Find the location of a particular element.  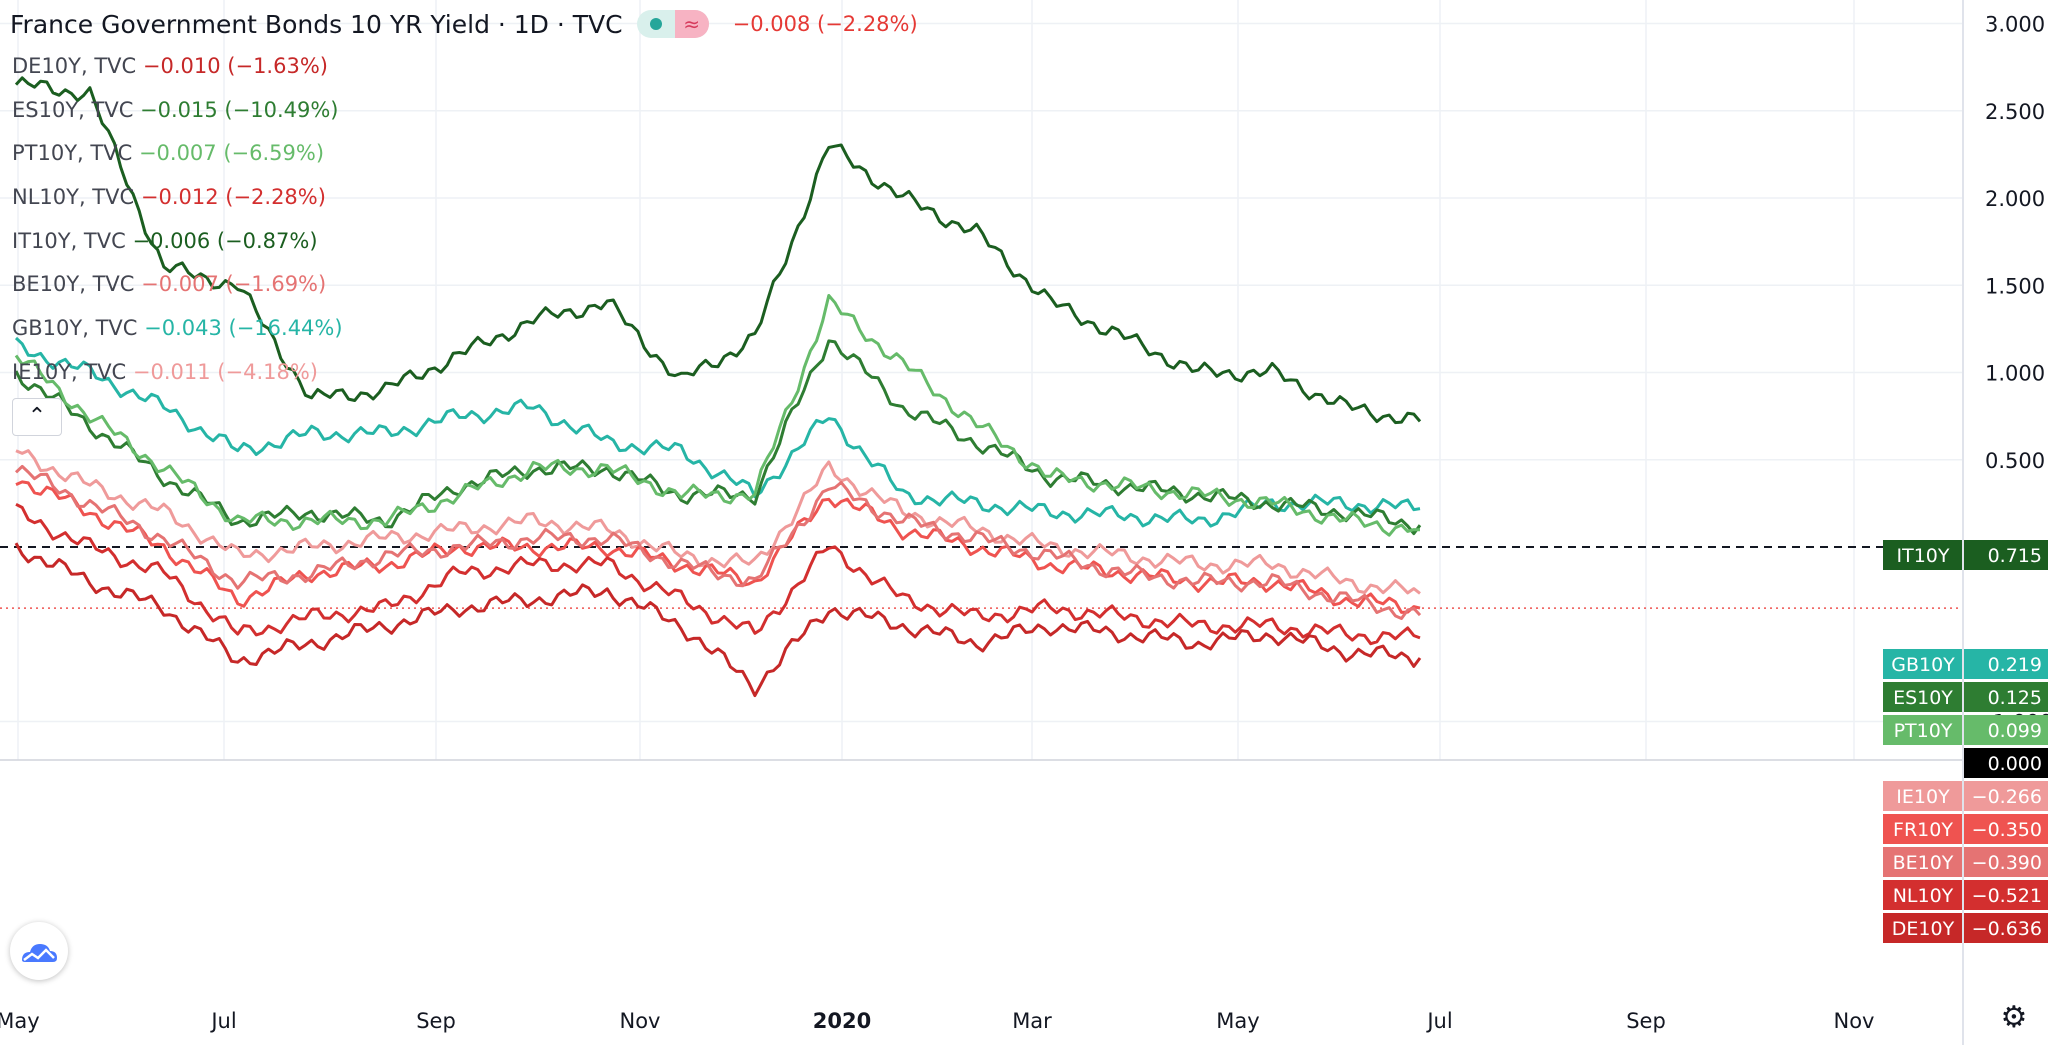

series-line-gb10y is located at coordinates (717, 432).